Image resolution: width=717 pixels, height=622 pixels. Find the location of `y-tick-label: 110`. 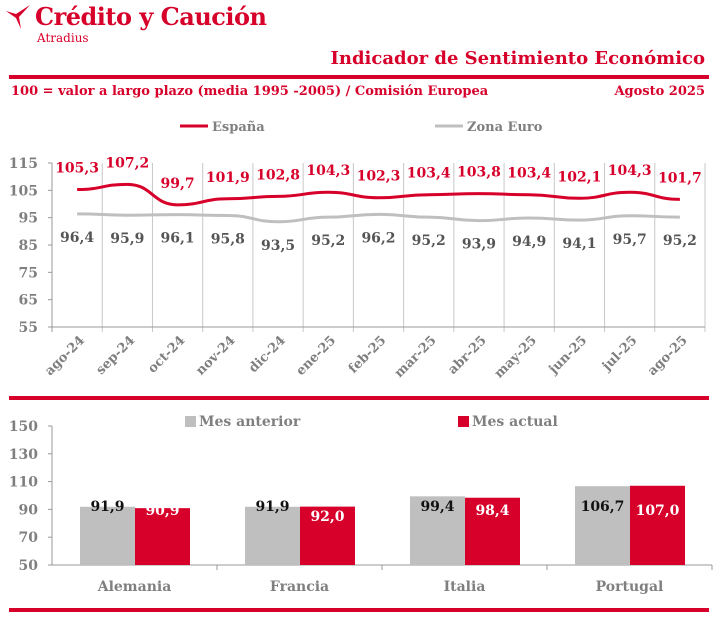

y-tick-label: 110 is located at coordinates (23, 483).